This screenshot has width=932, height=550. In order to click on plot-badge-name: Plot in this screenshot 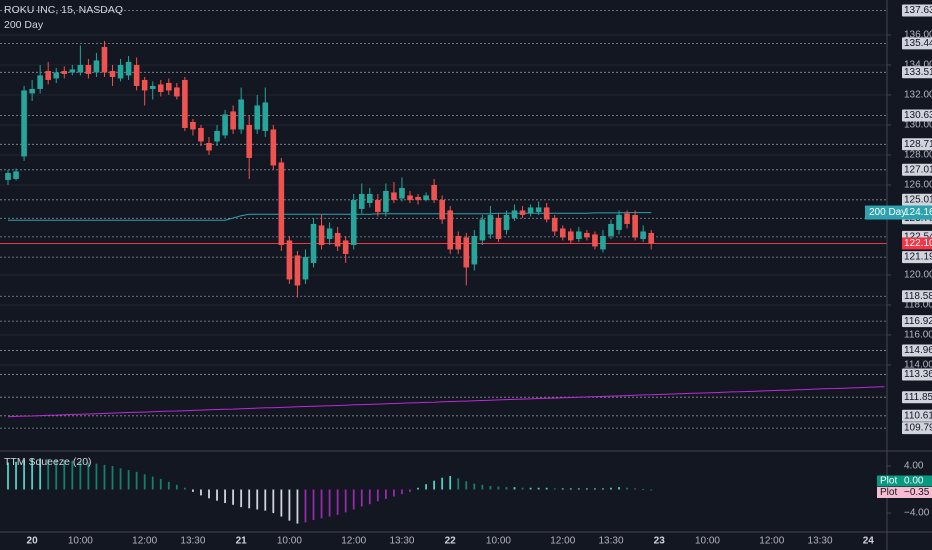, I will do `click(888, 492)`.